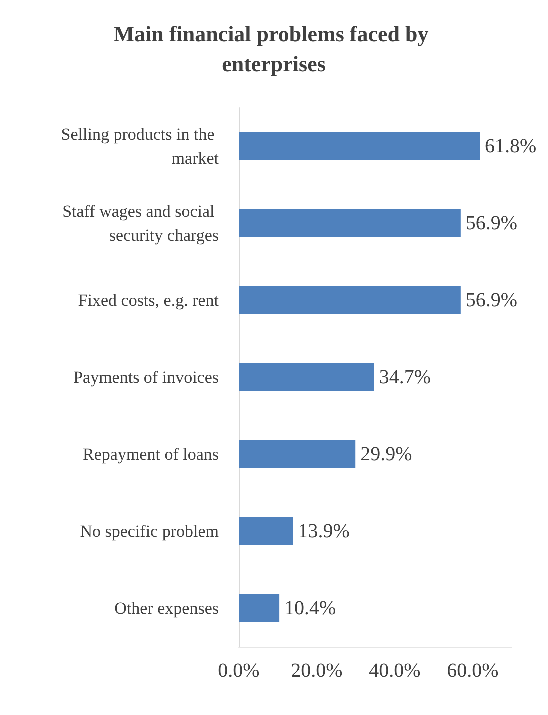  Describe the element at coordinates (473, 671) in the screenshot. I see `x-tick-label: 60.0%` at that location.